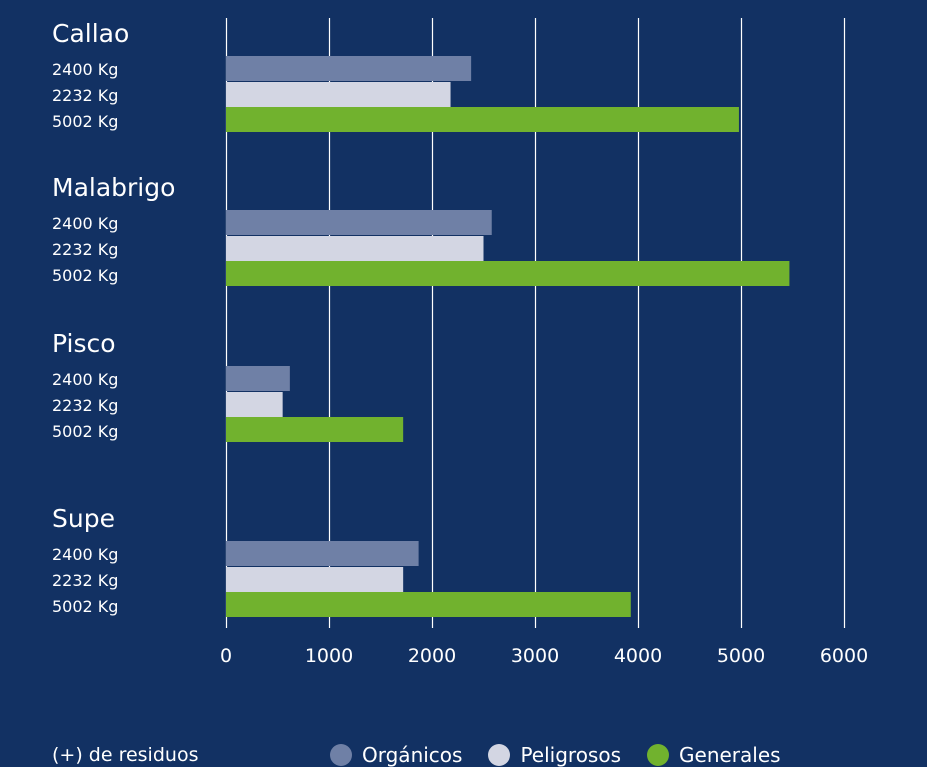 This screenshot has width=927, height=767. What do you see at coordinates (638, 656) in the screenshot?
I see `x-tick-label: 4000` at bounding box center [638, 656].